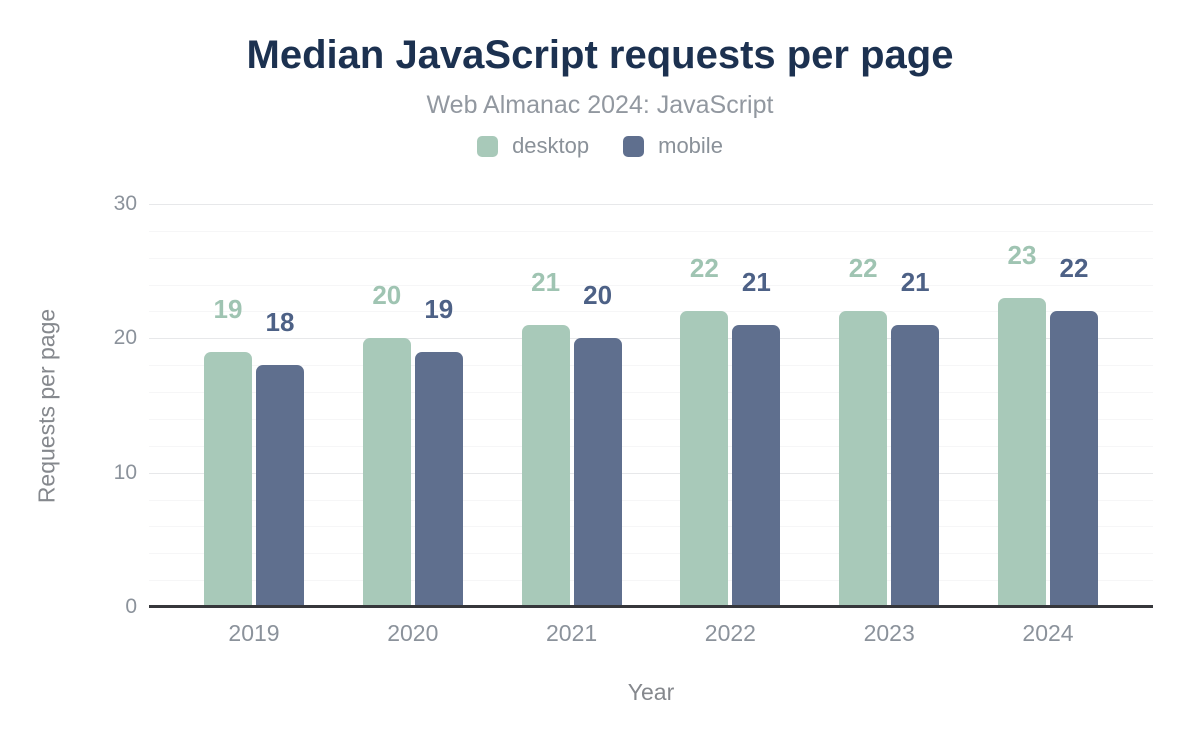 The height and width of the screenshot is (742, 1200). I want to click on bar-group-2022: 22 21 2022, so click(730, 450).